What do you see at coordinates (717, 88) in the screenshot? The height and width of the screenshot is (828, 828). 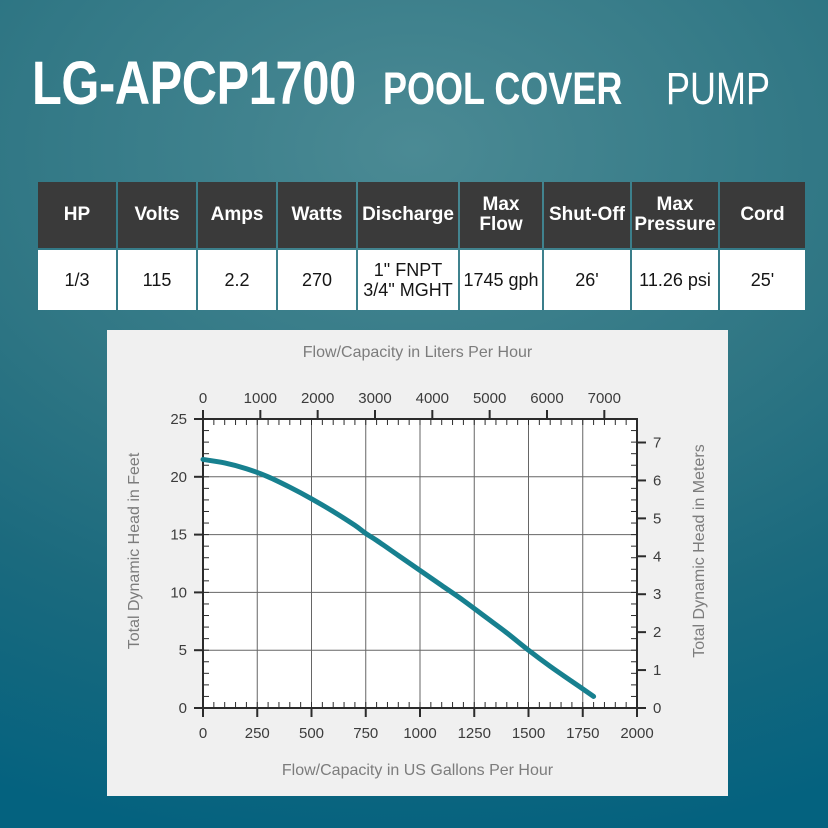 I see `title-product-secondary: PUMP` at bounding box center [717, 88].